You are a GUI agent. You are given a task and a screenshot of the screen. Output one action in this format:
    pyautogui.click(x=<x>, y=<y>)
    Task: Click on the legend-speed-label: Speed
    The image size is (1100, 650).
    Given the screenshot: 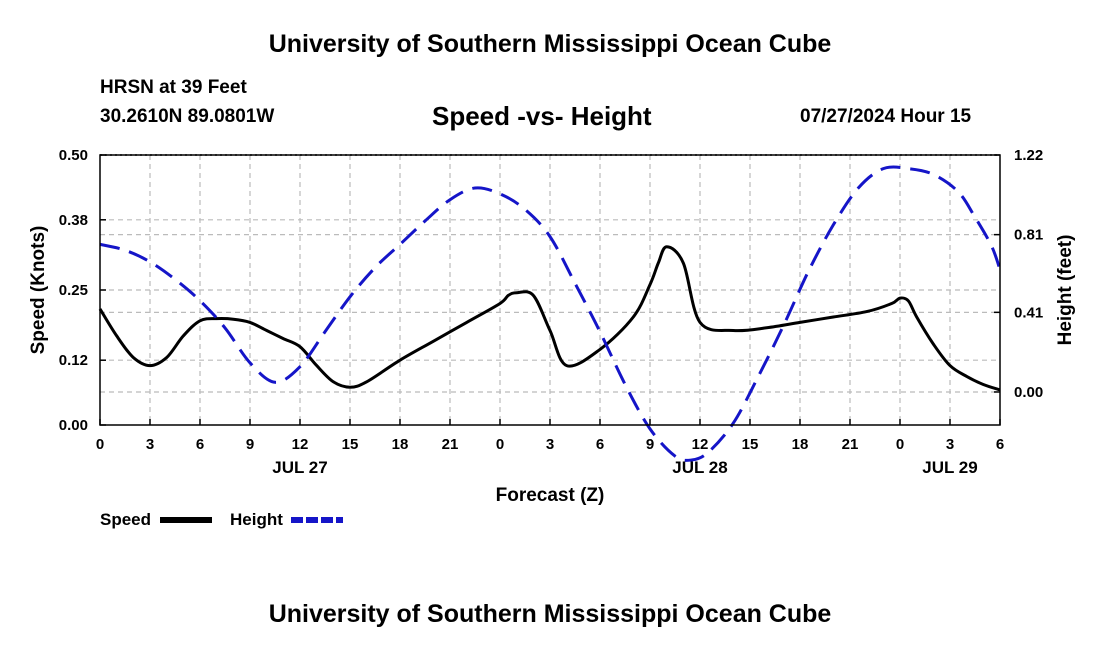 What is the action you would take?
    pyautogui.click(x=125, y=519)
    